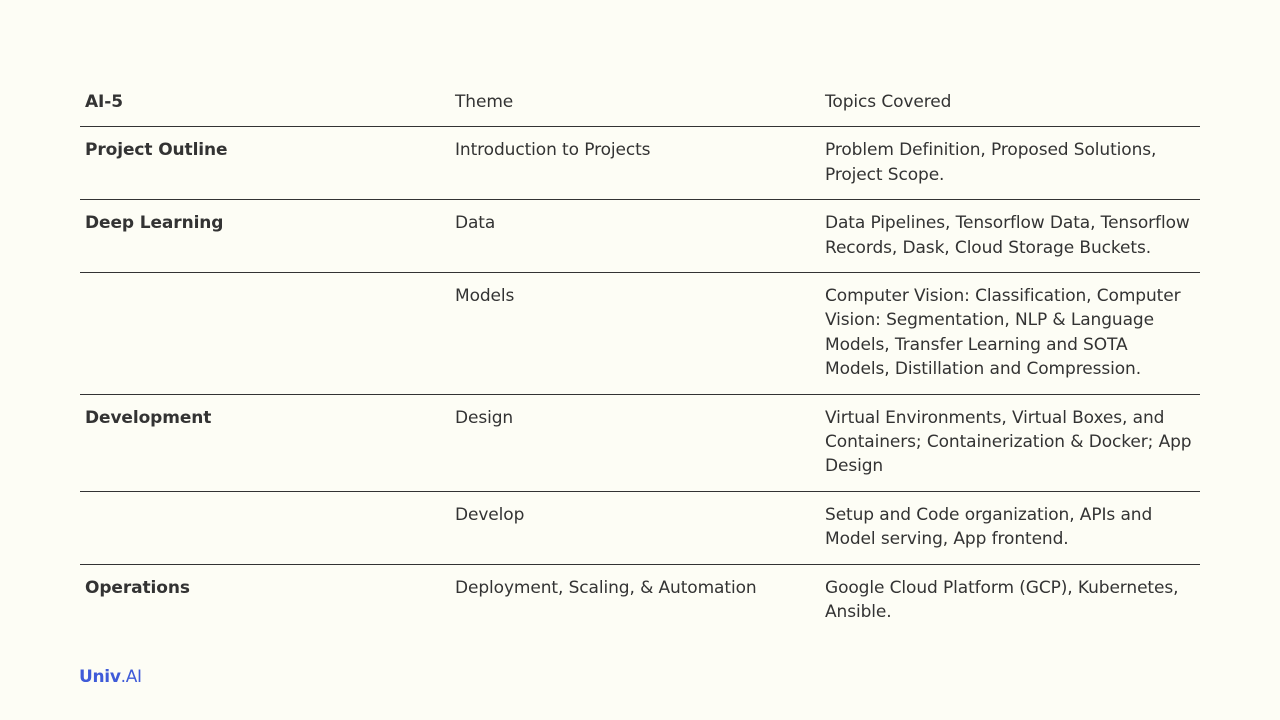 Image resolution: width=1280 pixels, height=720 pixels. Describe the element at coordinates (265, 236) in the screenshot. I see `row-section: Deep Learning` at that location.